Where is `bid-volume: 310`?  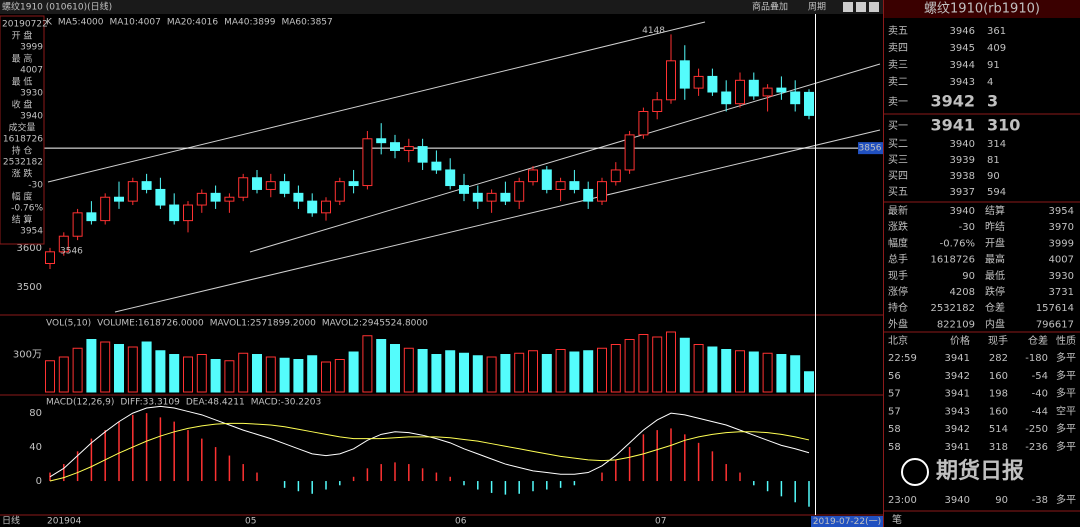 bid-volume: 310 is located at coordinates (1003, 125).